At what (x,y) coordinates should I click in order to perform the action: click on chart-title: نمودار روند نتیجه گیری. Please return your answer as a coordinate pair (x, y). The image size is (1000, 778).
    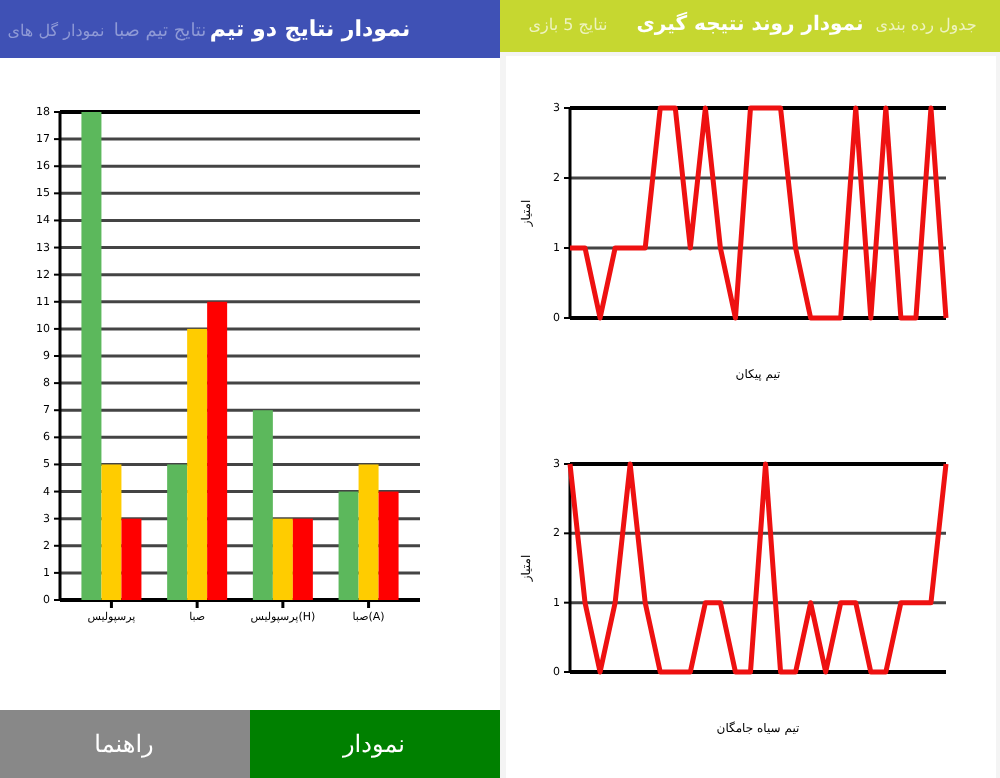
    Looking at the image, I should click on (750, 23).